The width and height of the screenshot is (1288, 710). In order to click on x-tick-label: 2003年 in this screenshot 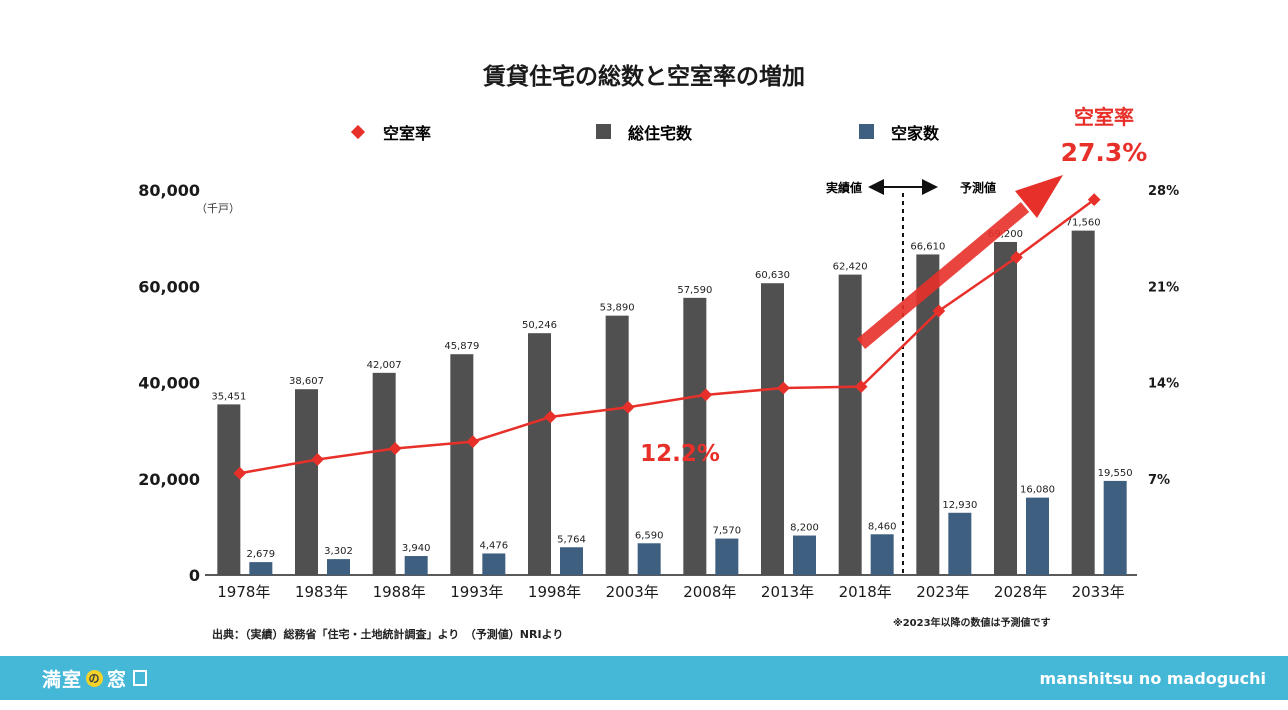, I will do `click(632, 592)`.